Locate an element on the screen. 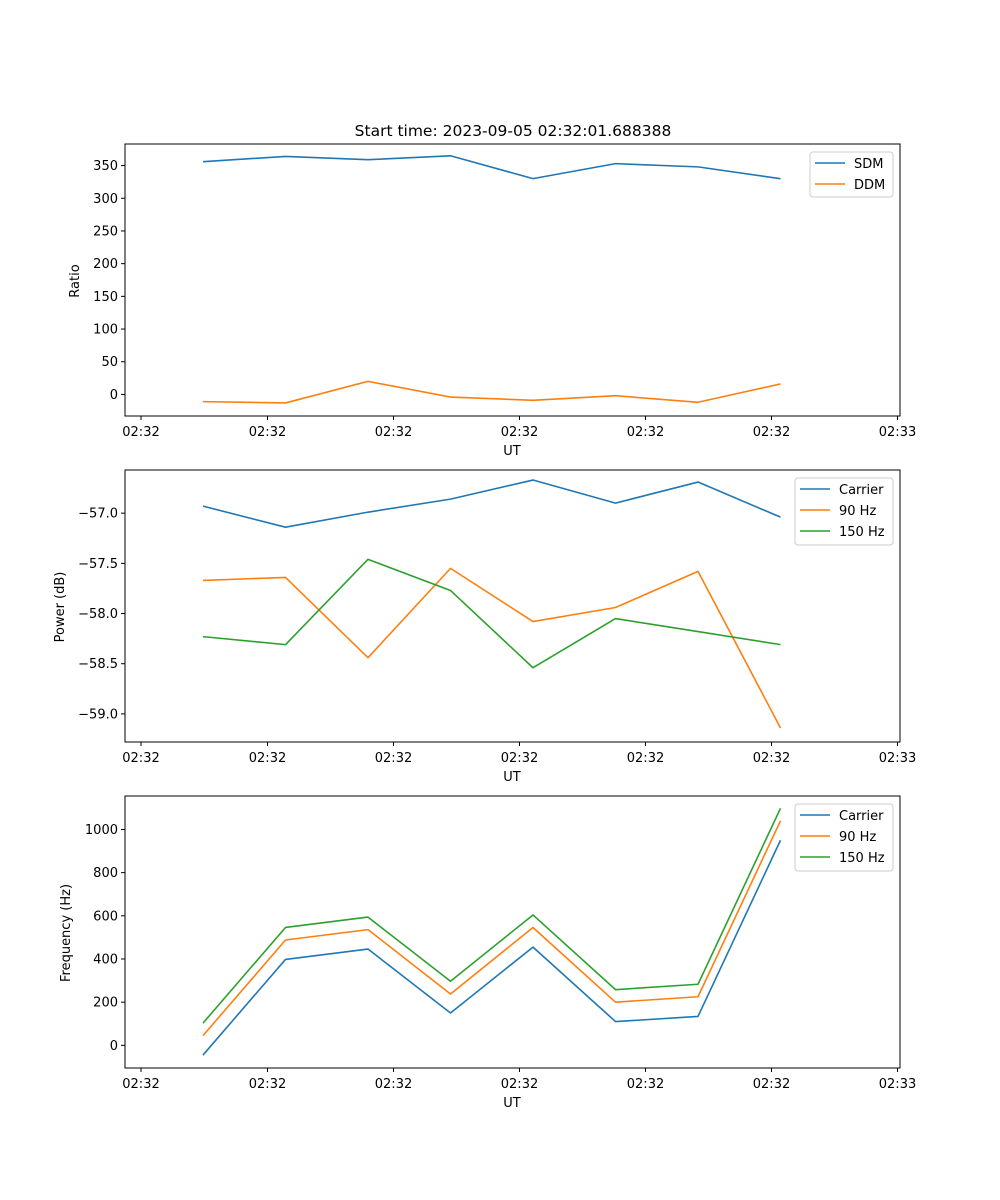 Image resolution: width=1000 pixels, height=1200 pixels. frequency-series is located at coordinates (492, 931).